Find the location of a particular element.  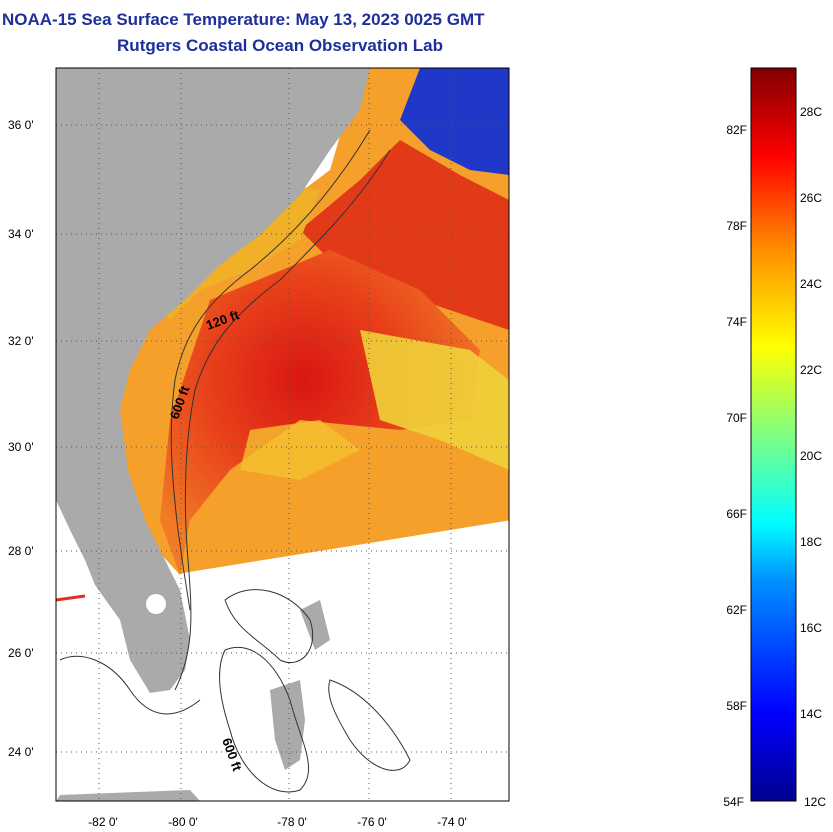

colorbar-f-label: 78F is located at coordinates (736, 226).